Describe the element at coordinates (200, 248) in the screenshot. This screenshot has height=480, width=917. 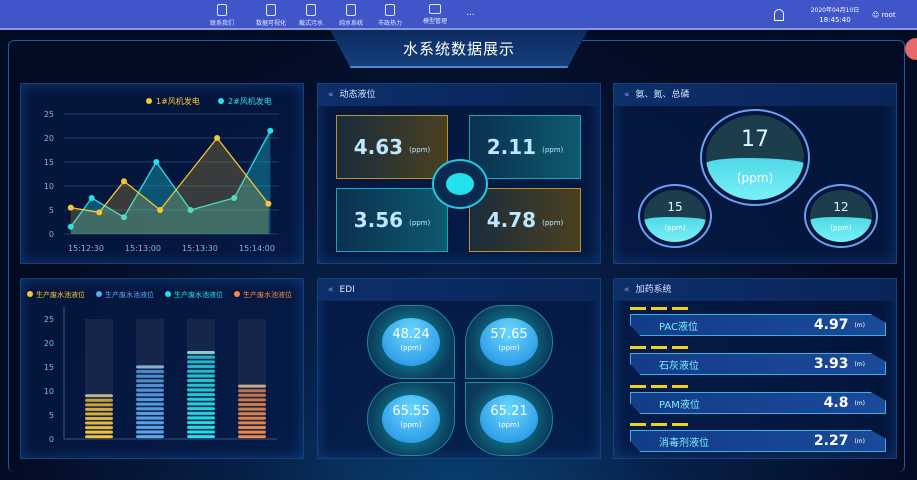
I see `x-tick-label: 15:13:30` at that location.